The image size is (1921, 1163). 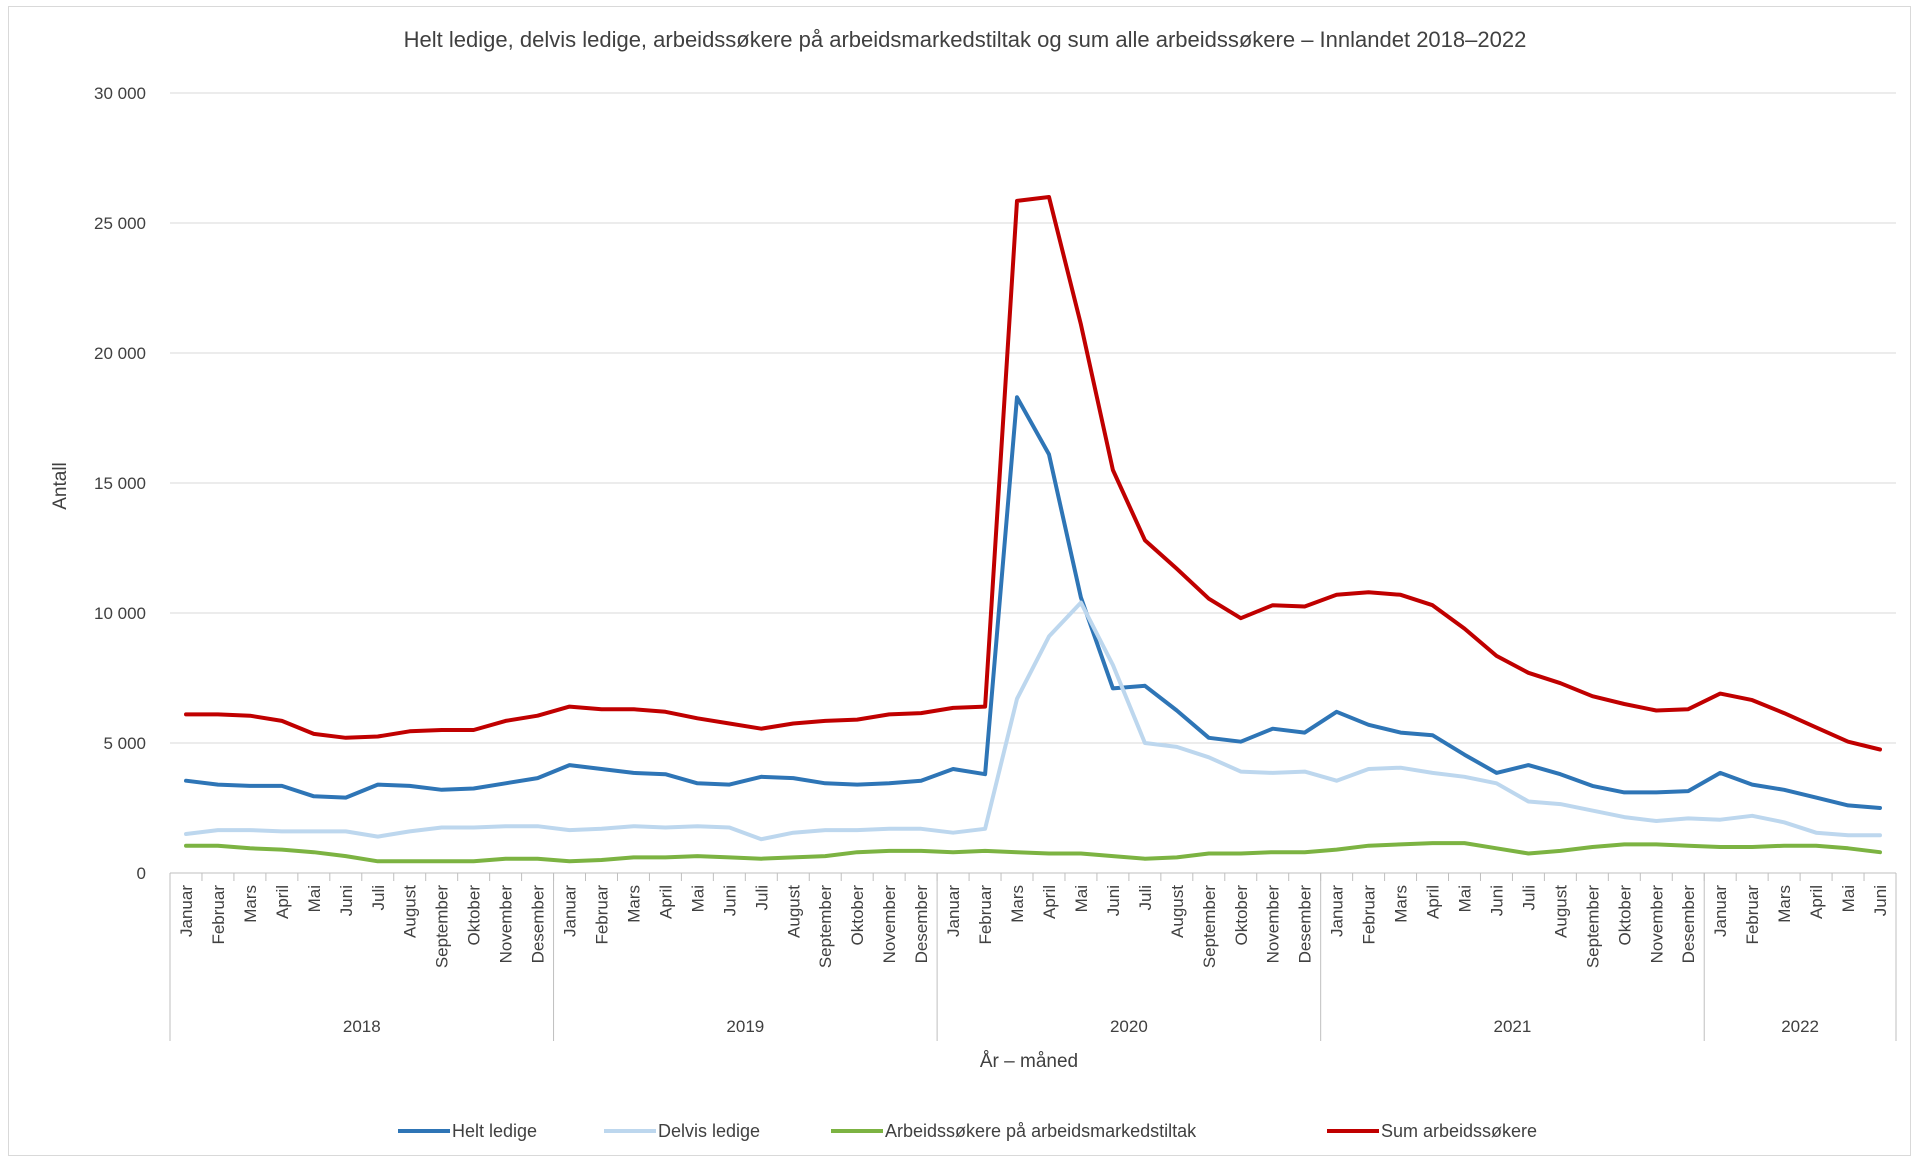 I want to click on y-tick-label: 30 000, so click(x=120, y=93).